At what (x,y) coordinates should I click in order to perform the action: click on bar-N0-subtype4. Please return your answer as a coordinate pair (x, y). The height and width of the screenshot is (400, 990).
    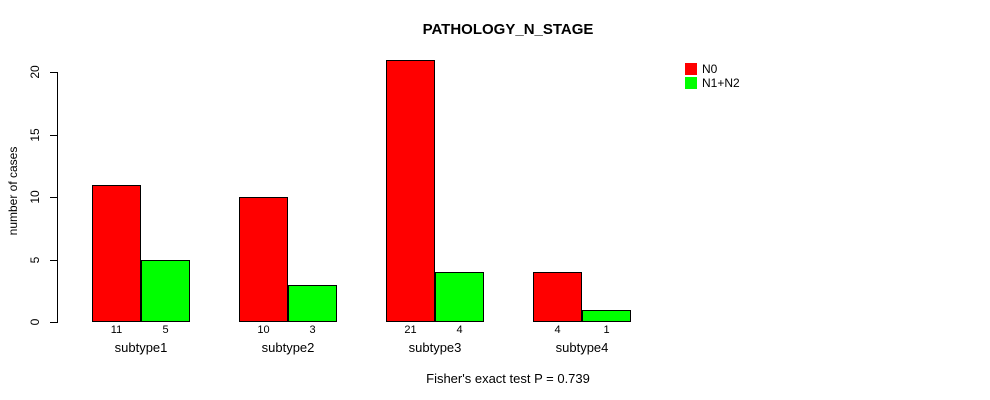
    Looking at the image, I should click on (557, 297).